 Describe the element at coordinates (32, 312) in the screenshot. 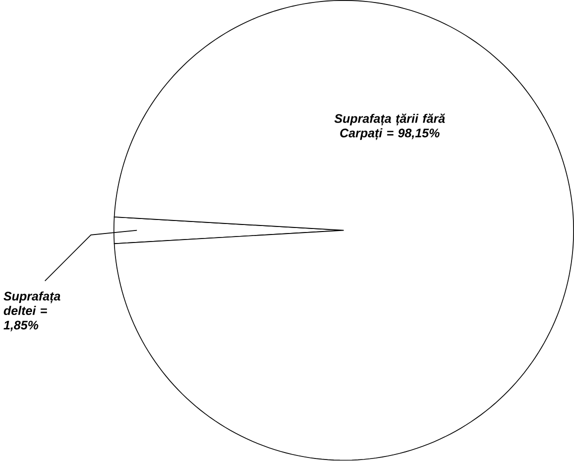

I see `slice-label: Suprafața deltei = 1,85%` at that location.